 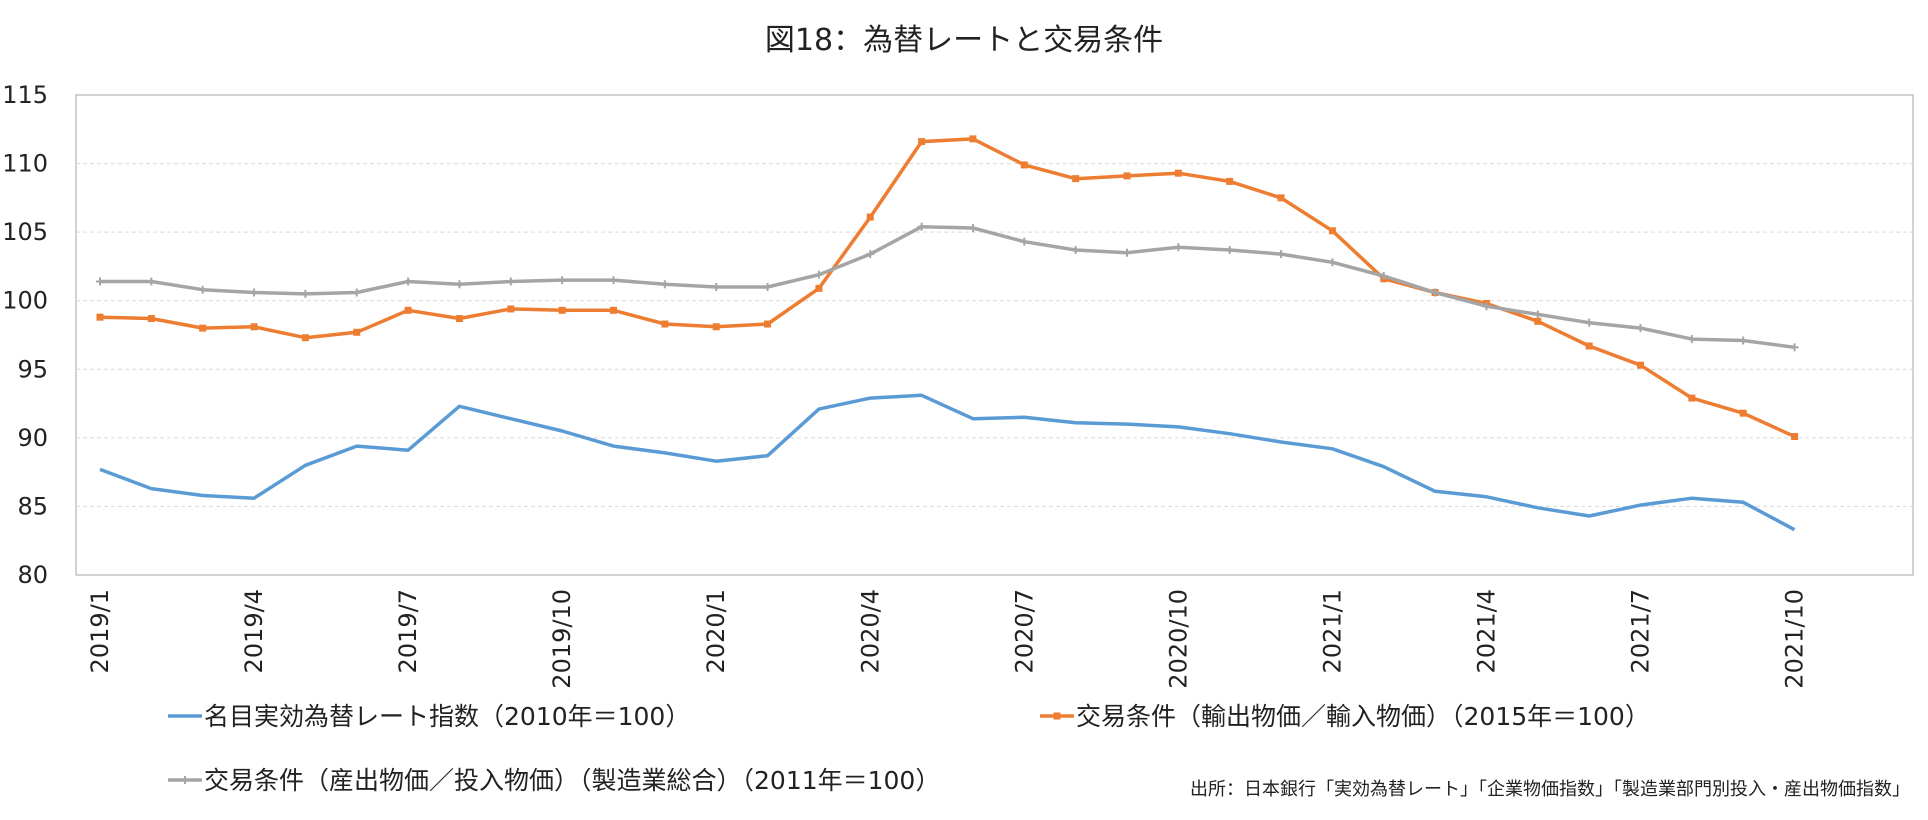 I want to click on y-tick-label: 115, so click(x=25, y=95).